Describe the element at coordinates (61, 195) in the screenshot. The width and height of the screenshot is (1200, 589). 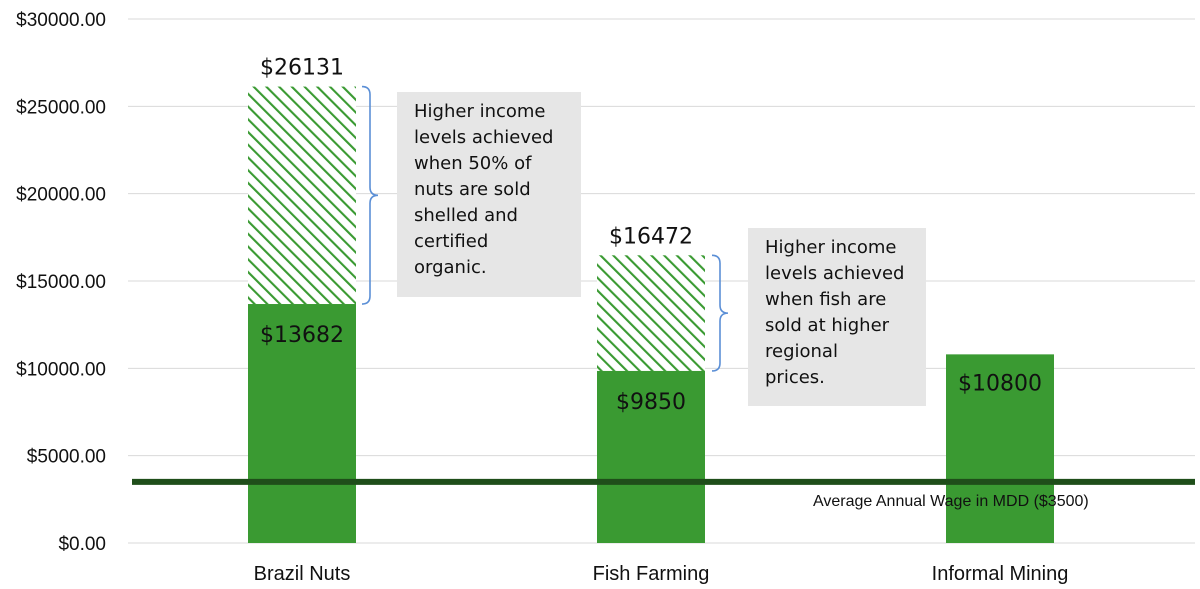
I see `y-tick-label: $20000.00` at that location.